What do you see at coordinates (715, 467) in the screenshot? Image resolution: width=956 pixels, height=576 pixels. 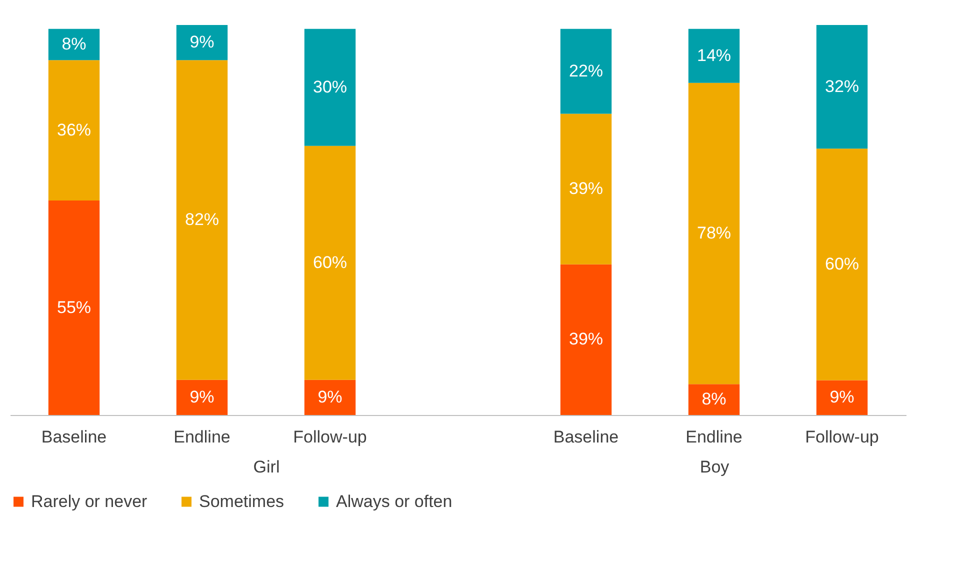 I see `x-axis-title: Boy` at bounding box center [715, 467].